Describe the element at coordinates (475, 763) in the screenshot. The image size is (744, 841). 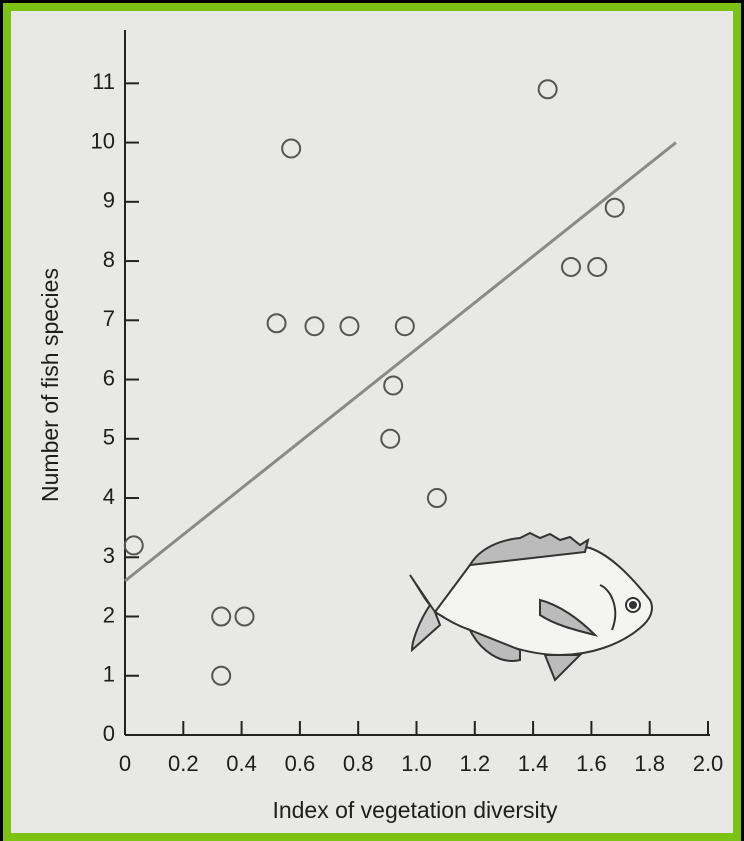
I see `x-tick-label: 1.2` at that location.